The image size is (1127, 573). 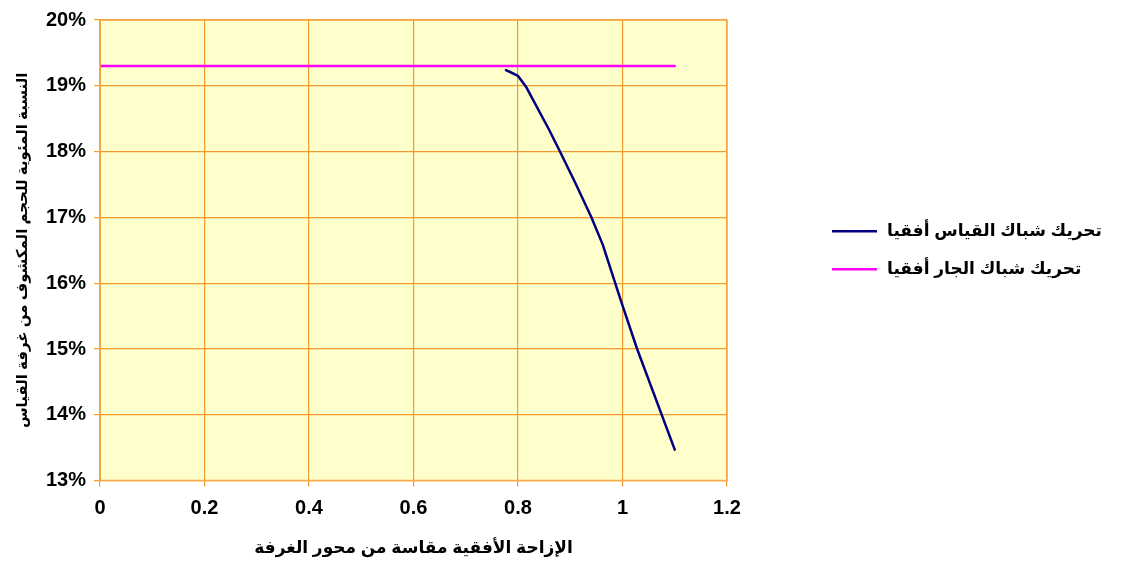 What do you see at coordinates (413, 507) in the screenshot?
I see `x-tick-label: 0.6` at bounding box center [413, 507].